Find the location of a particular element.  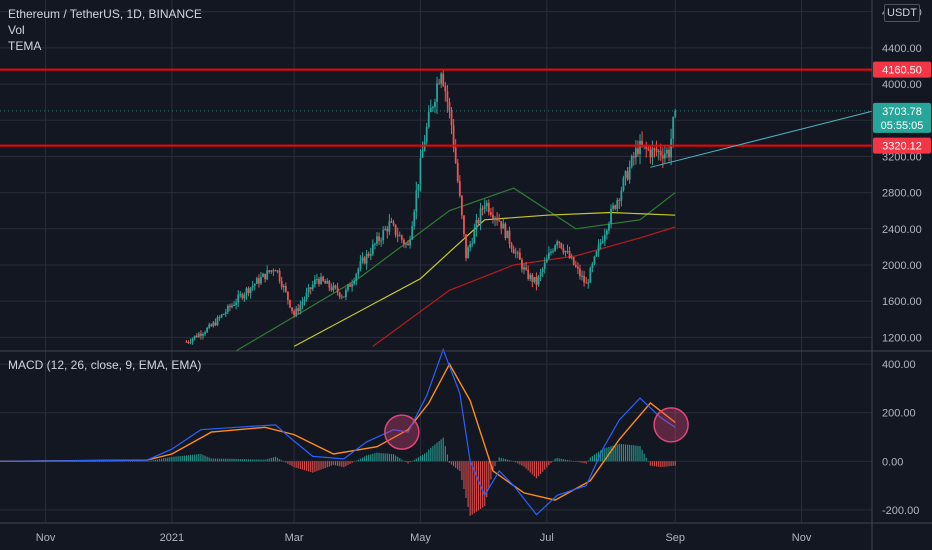

last-price-tag-text: 3703.78 is located at coordinates (902, 112).